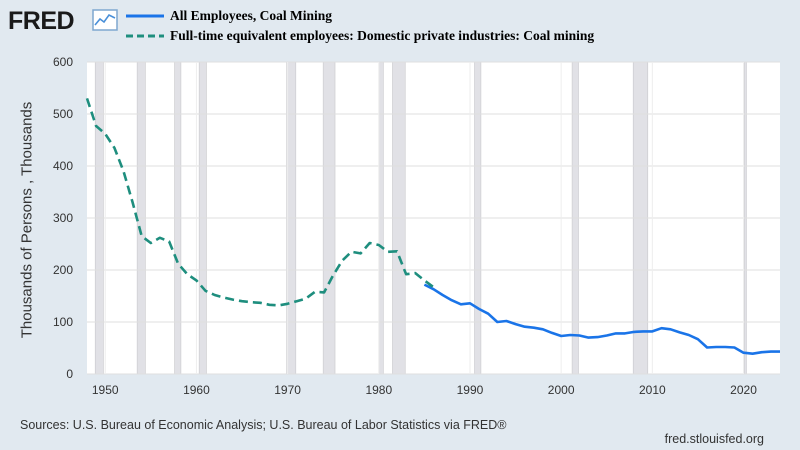  What do you see at coordinates (196, 390) in the screenshot?
I see `x-tick-label-1960: 1960` at bounding box center [196, 390].